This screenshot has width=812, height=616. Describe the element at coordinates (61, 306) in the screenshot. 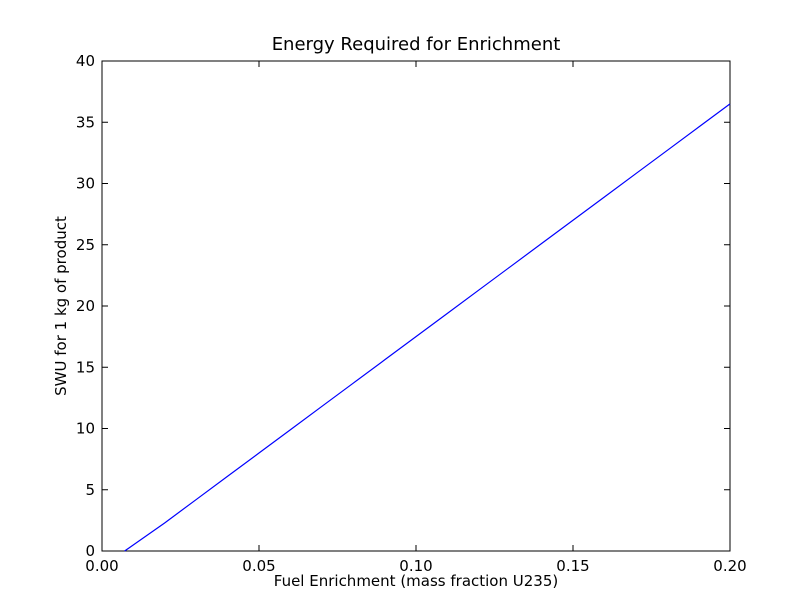

I see `y-axis-label: SWU for 1 kg of product` at that location.